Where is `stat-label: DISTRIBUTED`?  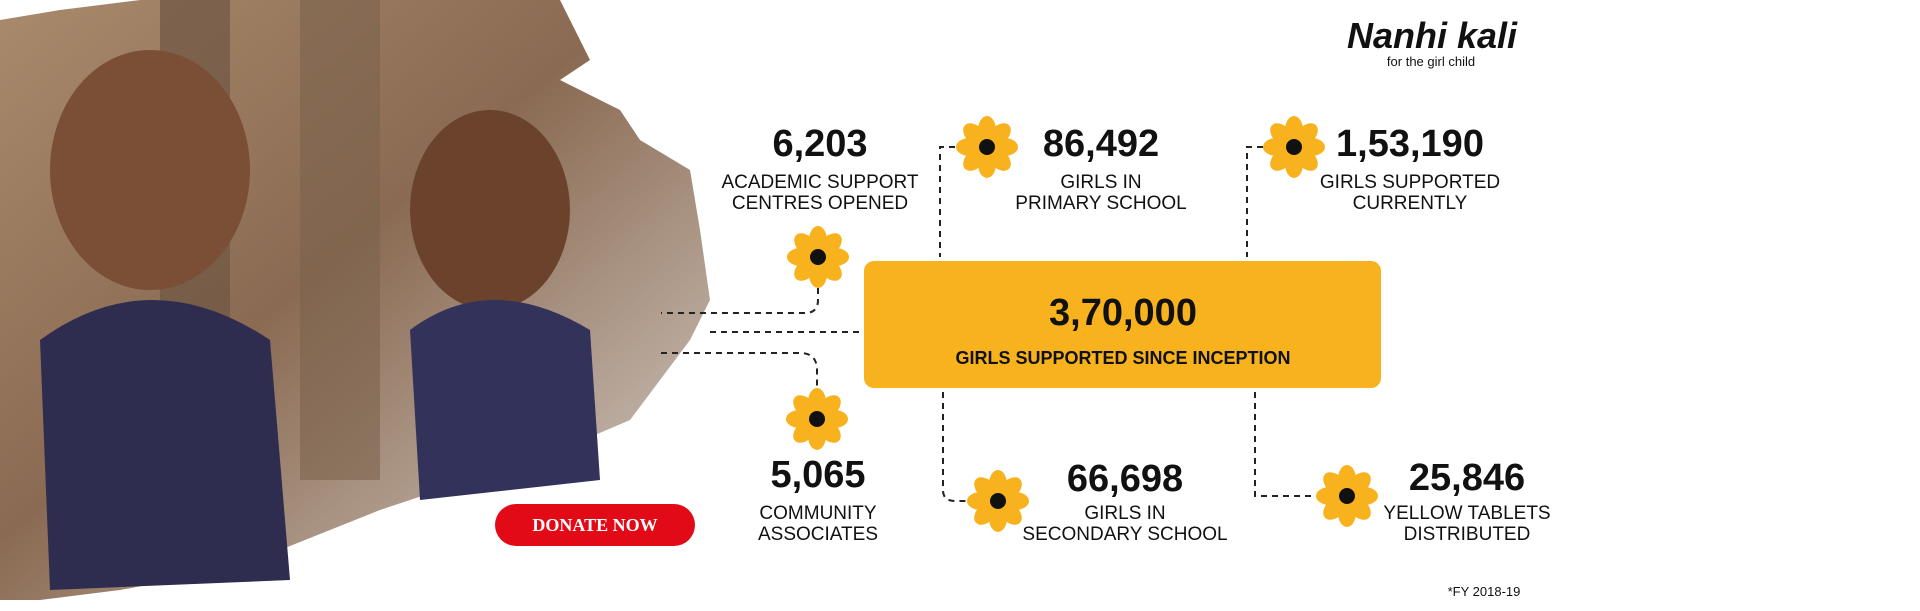
stat-label: DISTRIBUTED is located at coordinates (1467, 534).